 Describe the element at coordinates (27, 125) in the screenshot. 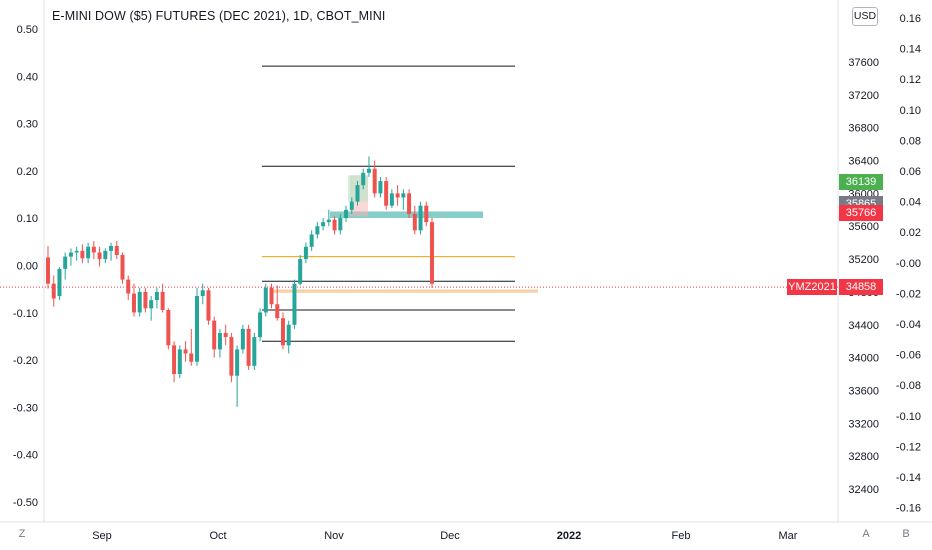

I see `left-axis-tick-label: 0.30` at that location.